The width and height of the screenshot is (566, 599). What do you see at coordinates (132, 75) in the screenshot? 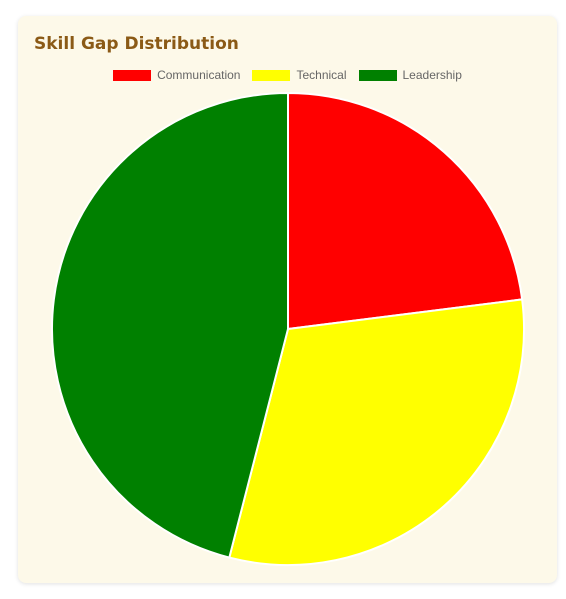
I see `legend-swatch-communication` at bounding box center [132, 75].